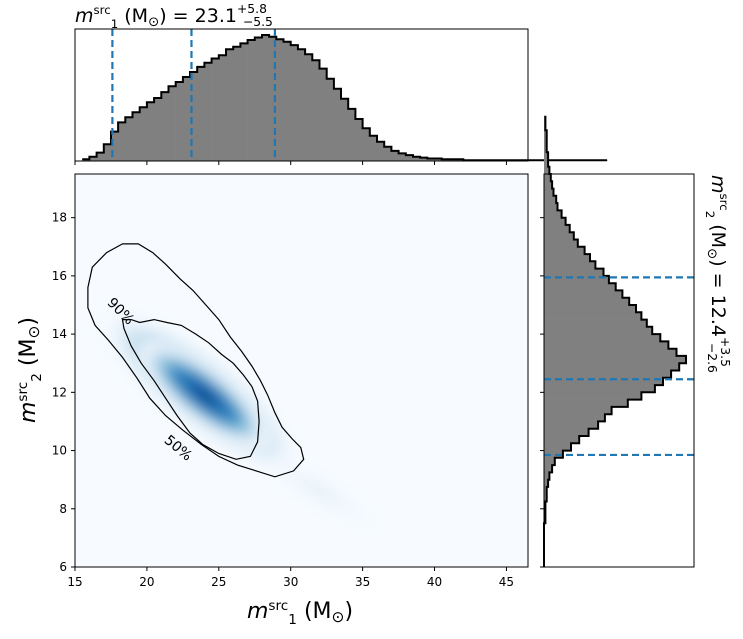  What do you see at coordinates (506, 582) in the screenshot?
I see `x-tick-label: 45` at bounding box center [506, 582].